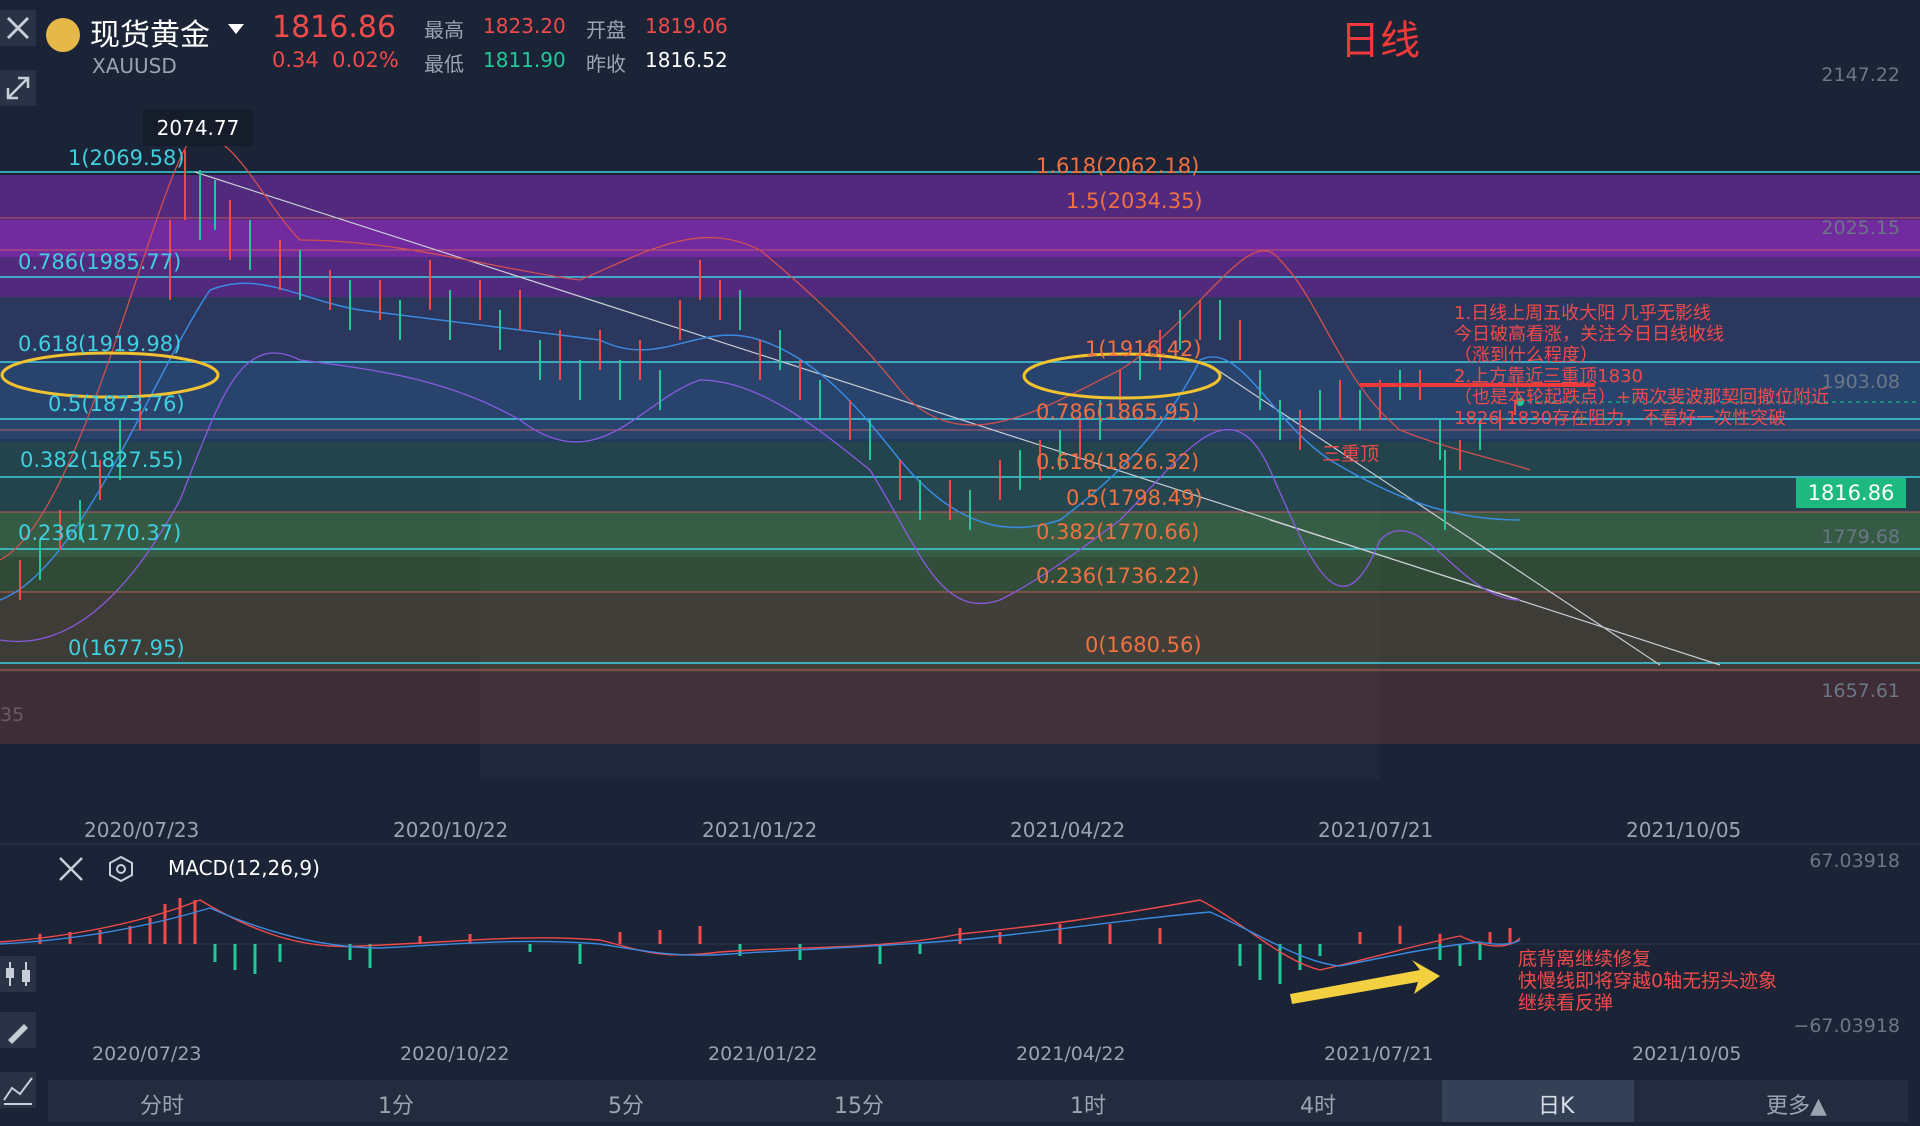 Image resolution: width=1920 pixels, height=1126 pixels. I want to click on candlestick-icon, so click(18, 974).